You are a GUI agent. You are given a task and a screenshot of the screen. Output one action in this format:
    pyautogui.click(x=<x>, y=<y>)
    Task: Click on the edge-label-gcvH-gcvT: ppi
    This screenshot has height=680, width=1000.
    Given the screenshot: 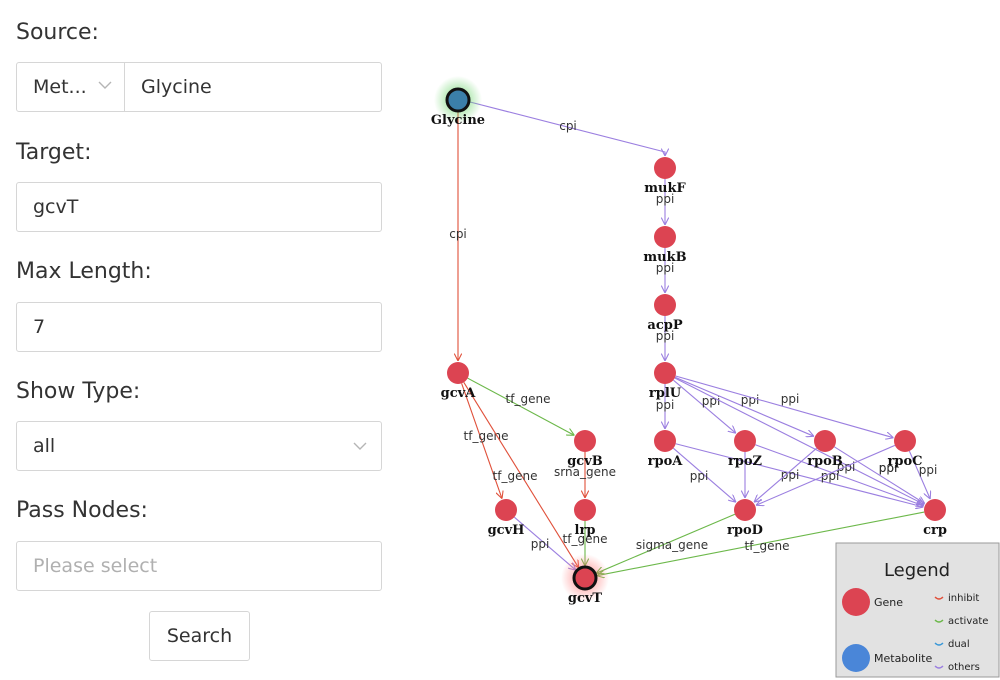 What is the action you would take?
    pyautogui.click(x=540, y=544)
    